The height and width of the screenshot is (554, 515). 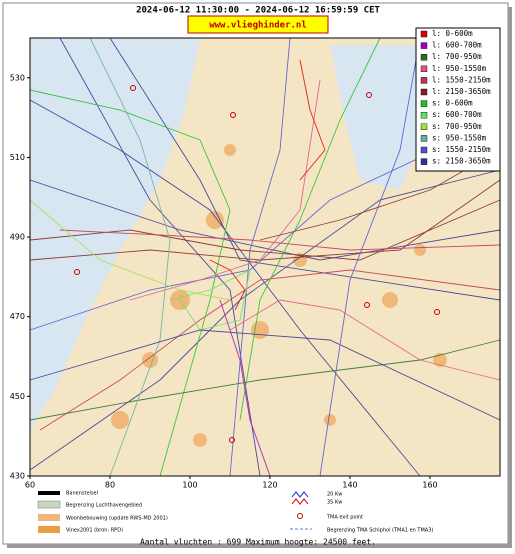 What do you see at coordinates (334, 503) in the screenshot?
I see `key-label: 35 Kw` at bounding box center [334, 503].